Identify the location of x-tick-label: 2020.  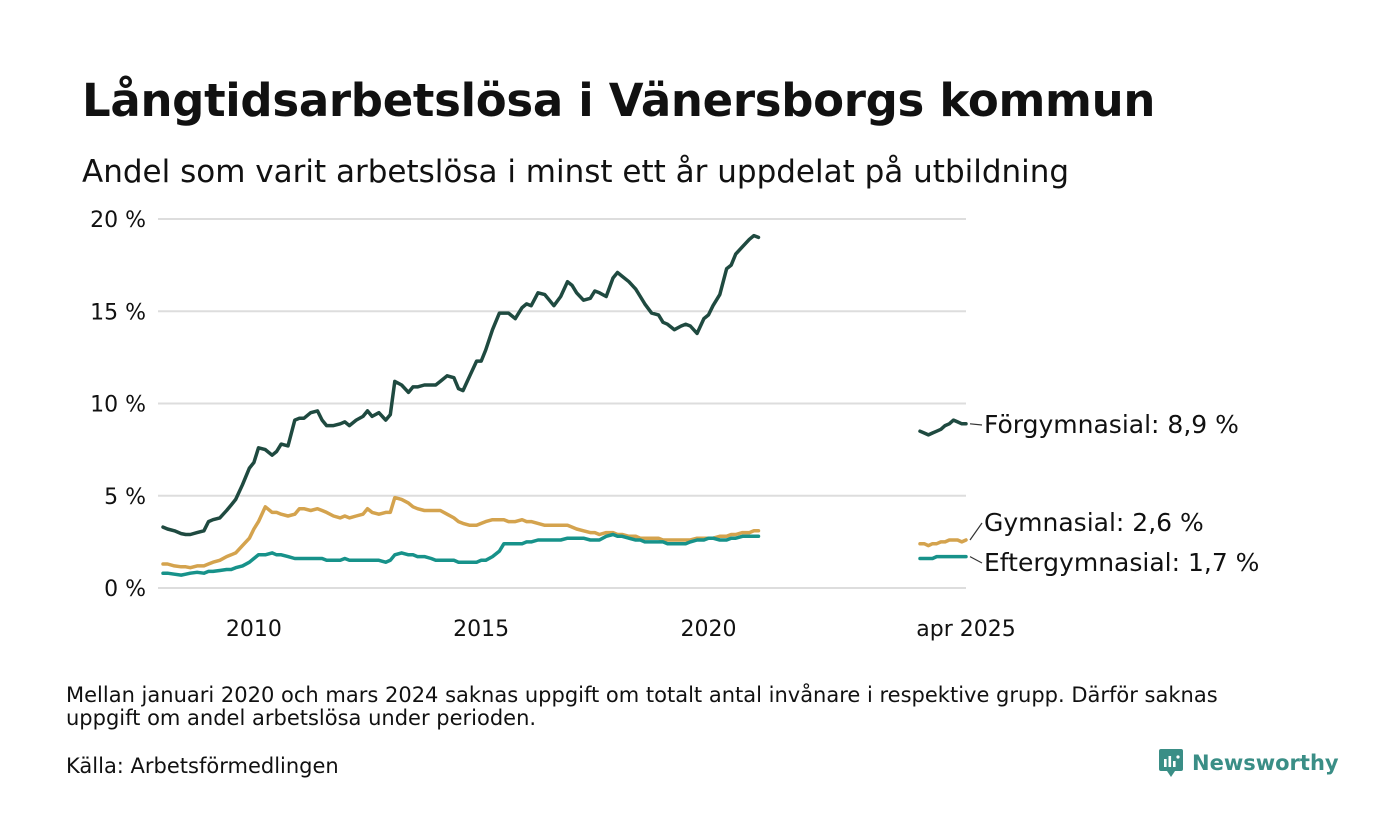
(708, 629).